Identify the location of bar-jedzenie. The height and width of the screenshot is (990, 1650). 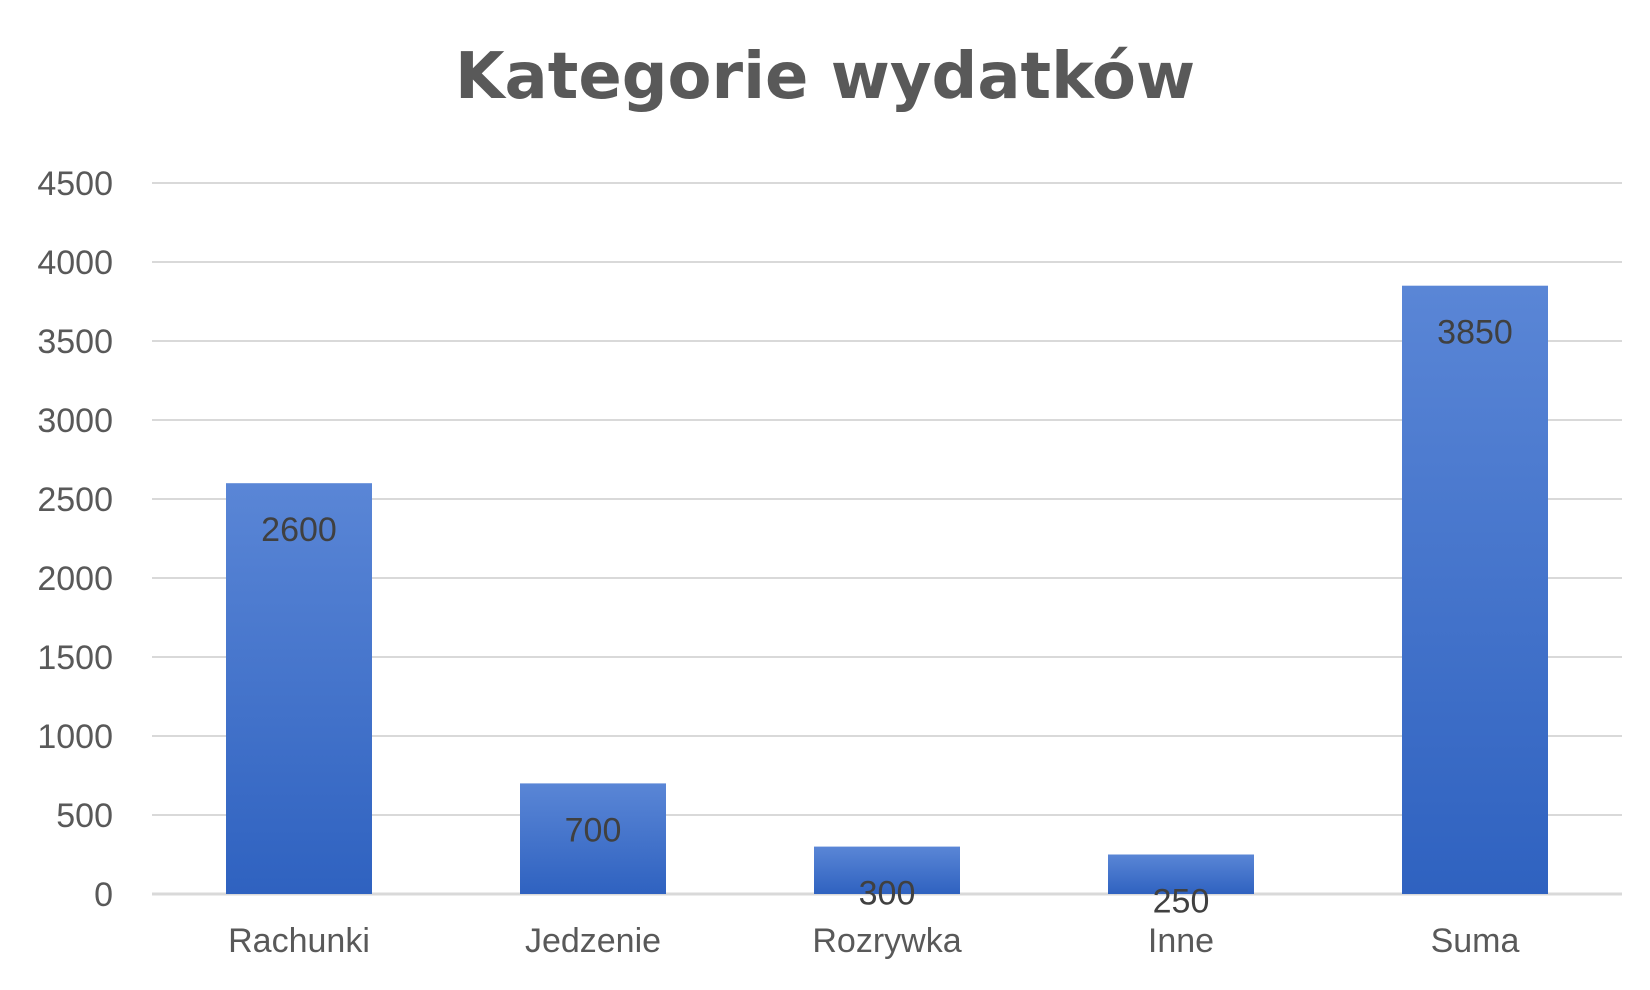
(593, 838).